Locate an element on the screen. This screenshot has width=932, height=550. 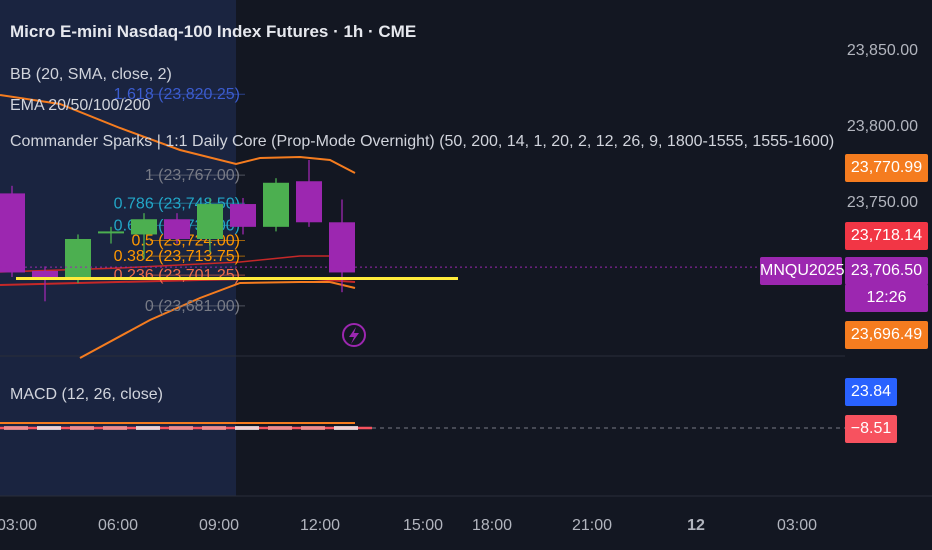
price-label-0: 23,770.99 is located at coordinates (886, 168).